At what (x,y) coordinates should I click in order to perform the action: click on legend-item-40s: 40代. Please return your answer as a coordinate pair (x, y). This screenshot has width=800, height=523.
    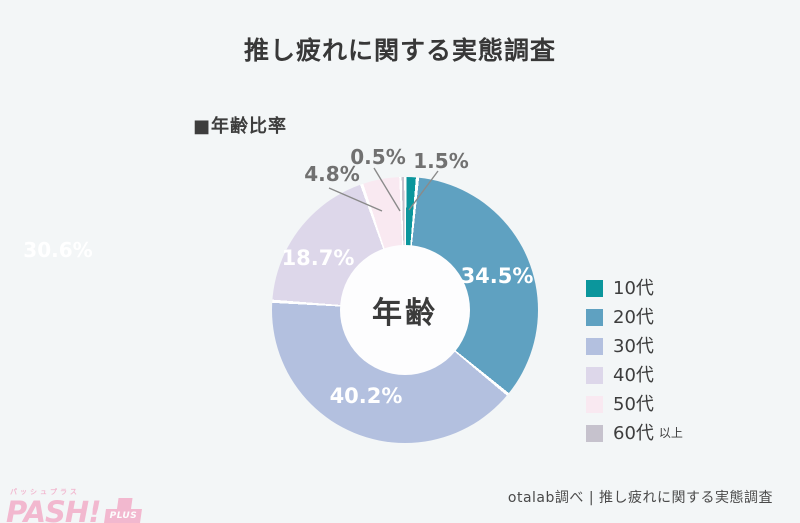
    Looking at the image, I should click on (634, 375).